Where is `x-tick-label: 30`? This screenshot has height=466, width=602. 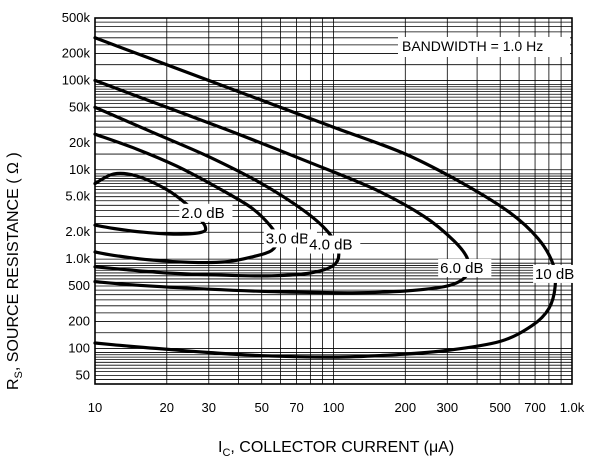 x-tick-label: 30 is located at coordinates (209, 407).